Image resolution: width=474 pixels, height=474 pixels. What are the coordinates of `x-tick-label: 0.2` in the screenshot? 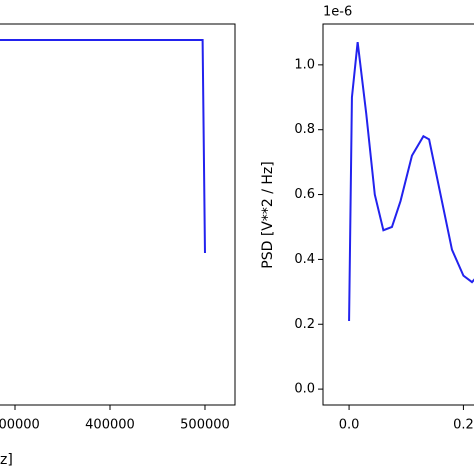 It's located at (463, 425).